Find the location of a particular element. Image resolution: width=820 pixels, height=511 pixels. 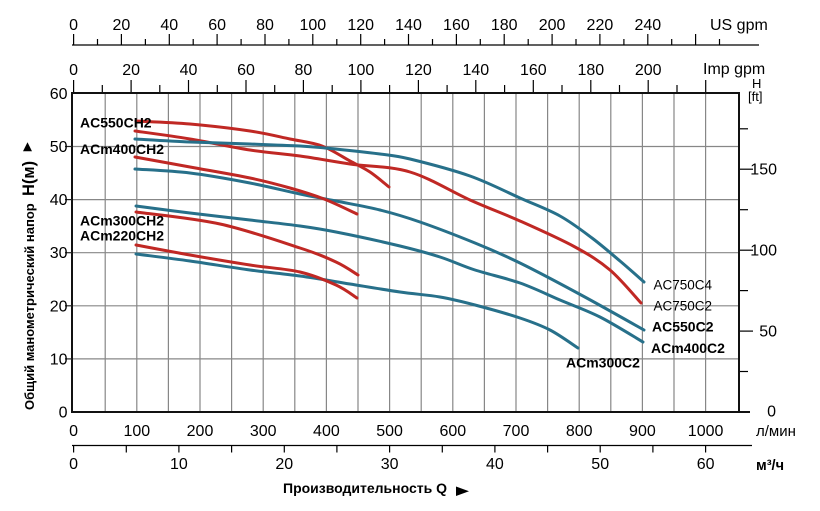

svg-text: ACm220CH2 is located at coordinates (122, 236).